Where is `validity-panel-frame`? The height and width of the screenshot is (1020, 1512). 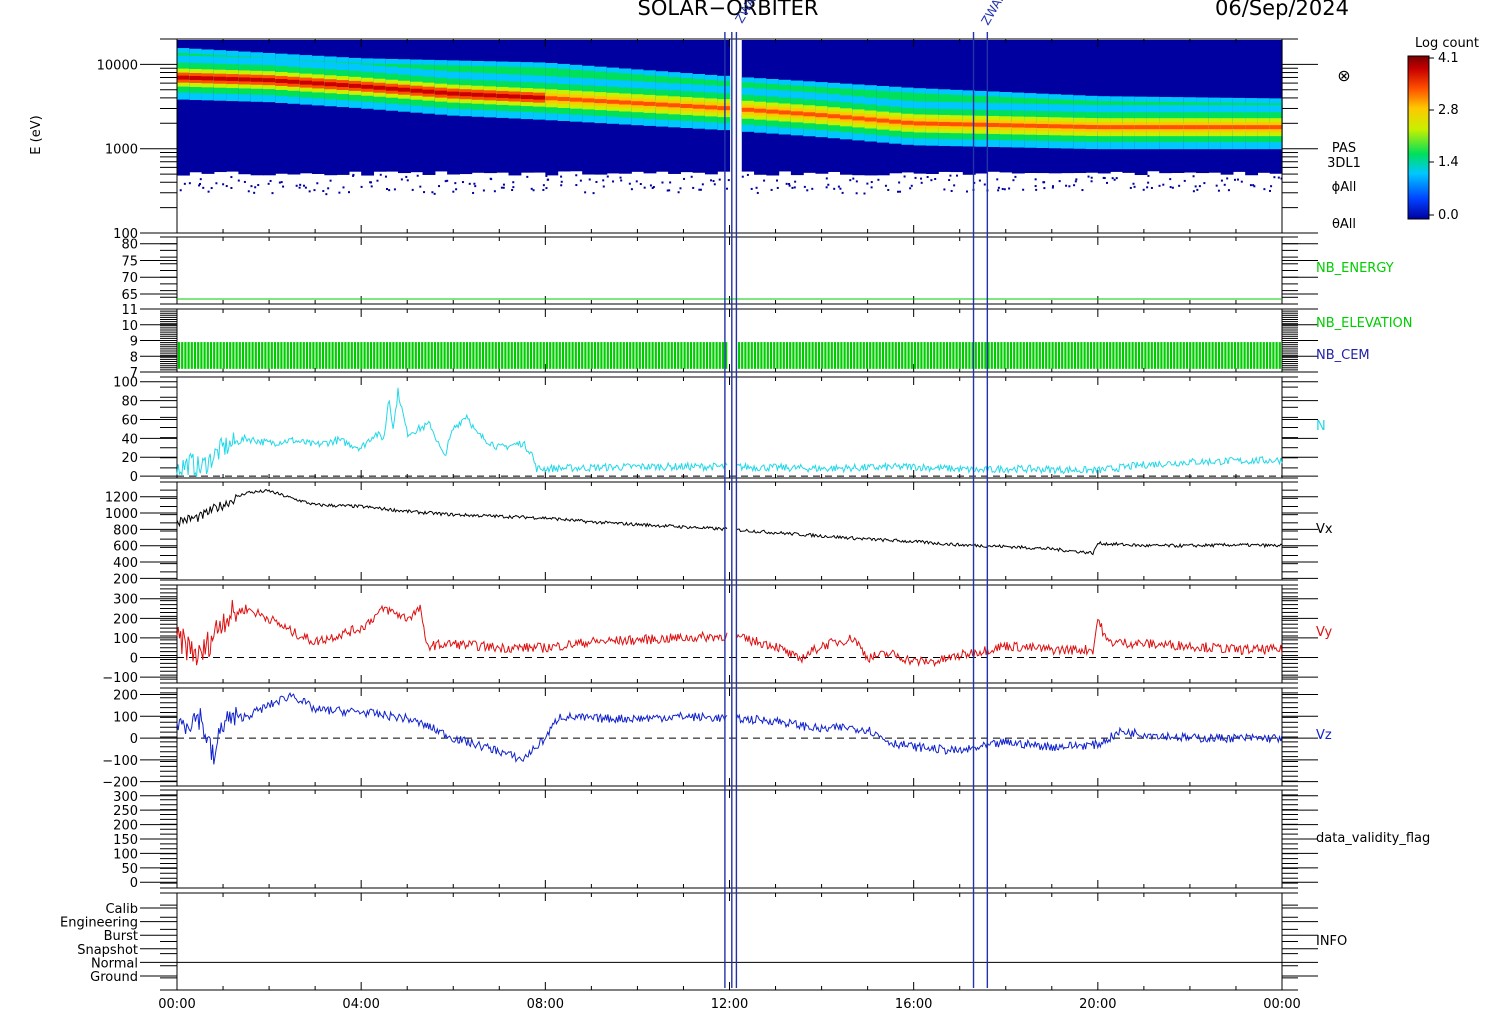 validity-panel-frame is located at coordinates (729, 839).